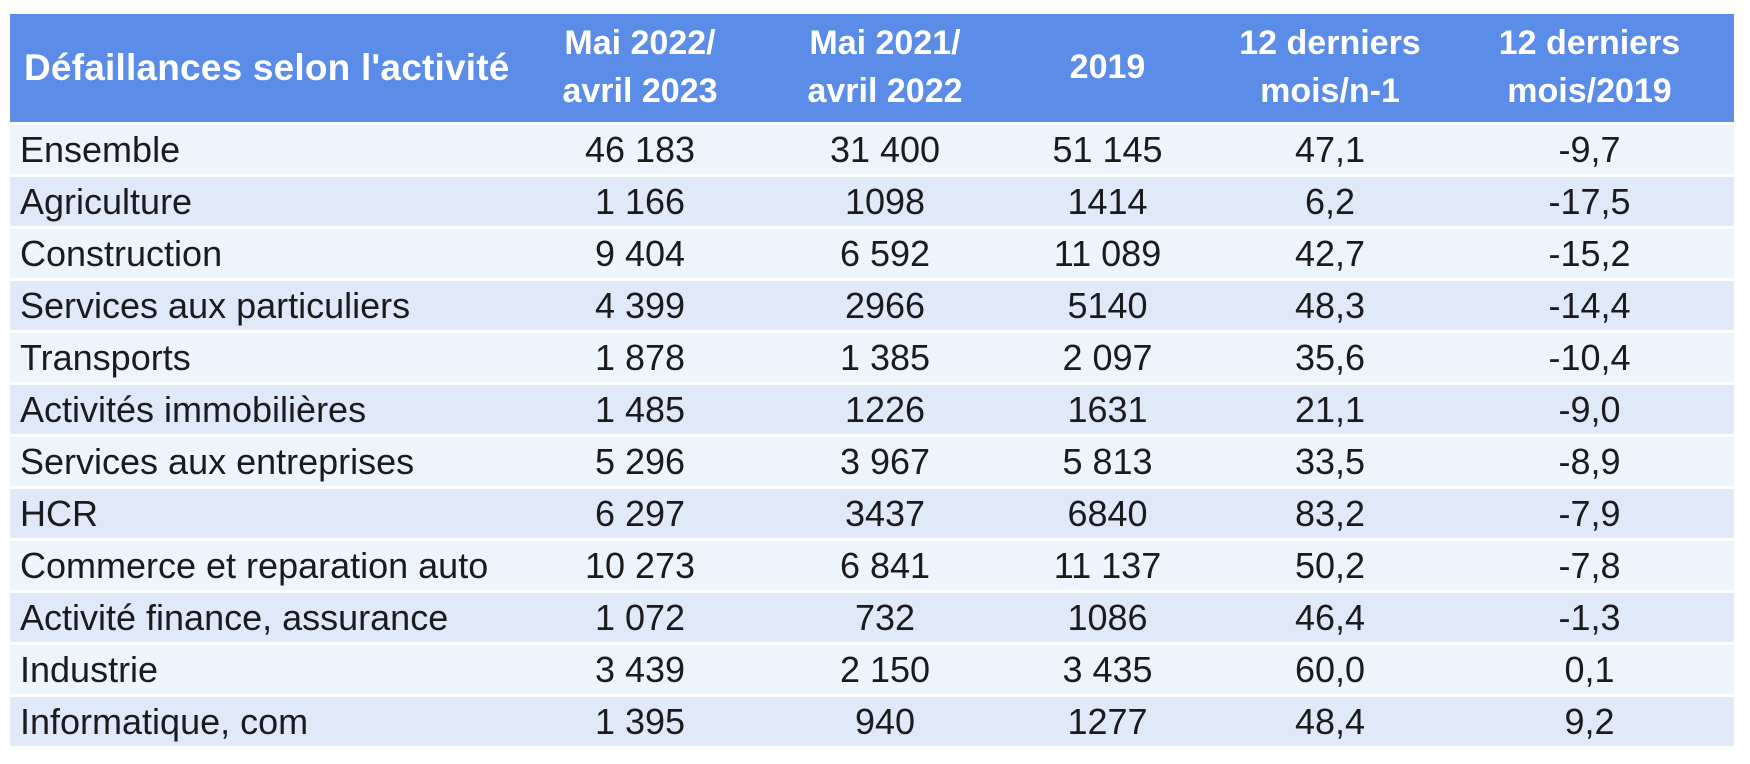 This screenshot has width=1750, height=764. I want to click on table-row: Construction 9 404 6 592 11 089 42,7 -15,2, so click(872, 254).